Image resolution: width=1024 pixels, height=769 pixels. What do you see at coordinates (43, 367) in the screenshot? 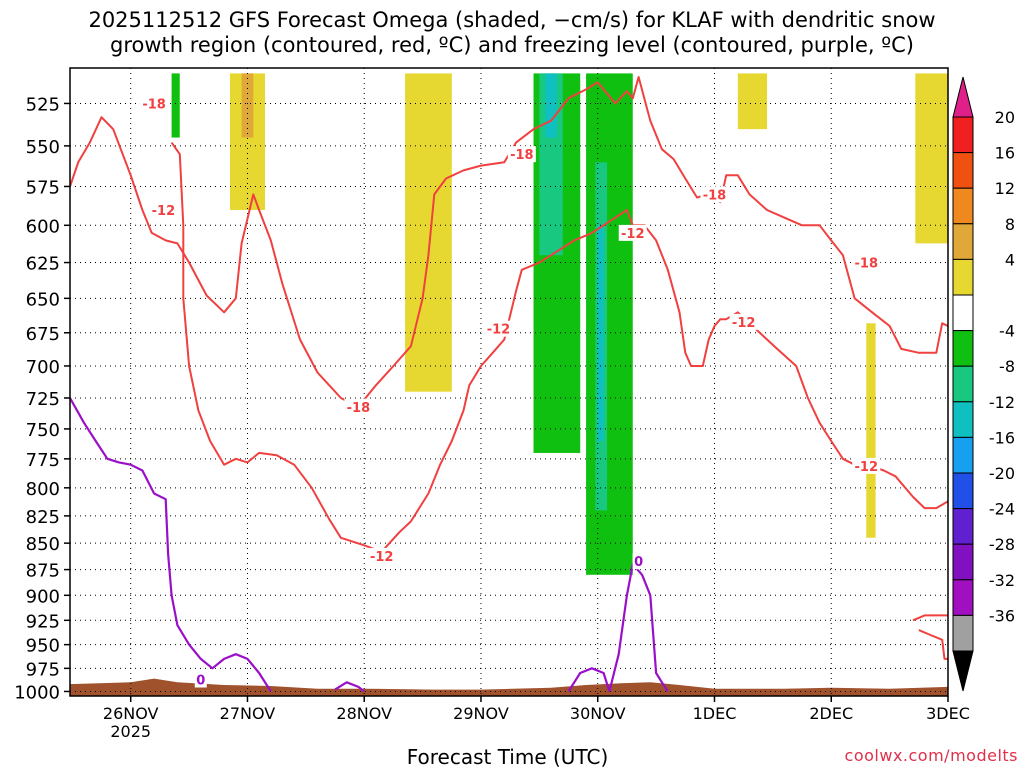
I see `y-tick-label: 700` at bounding box center [43, 367].